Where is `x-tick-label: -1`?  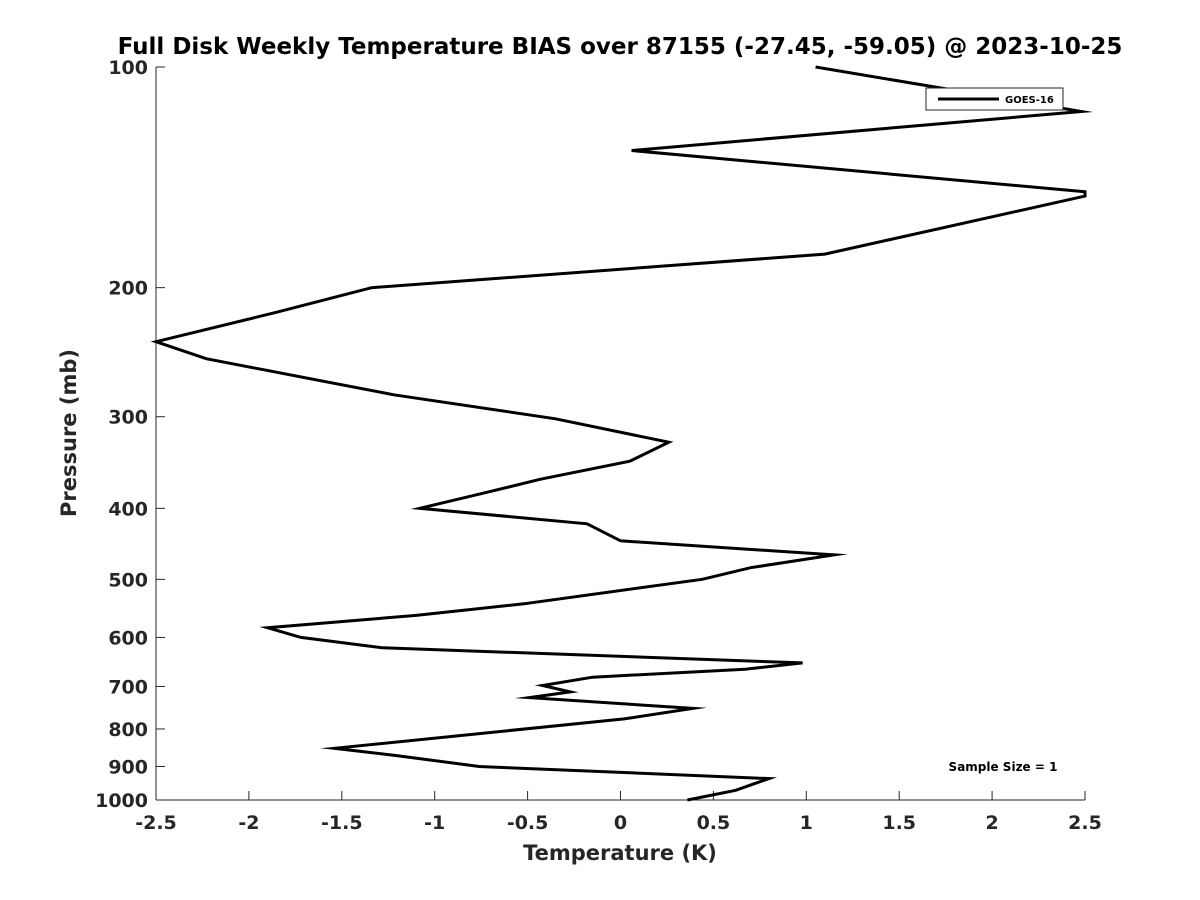 x-tick-label: -1 is located at coordinates (434, 823).